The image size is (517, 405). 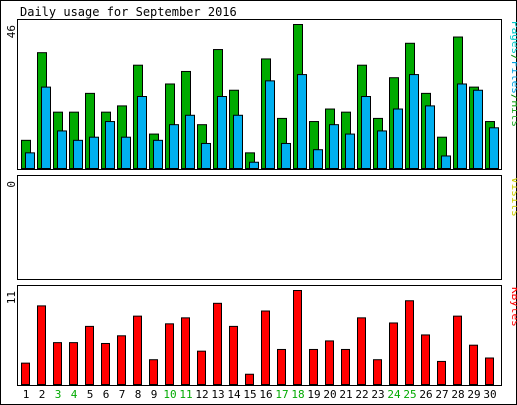 I want to click on panel-legend: Visits, so click(x=513, y=197).